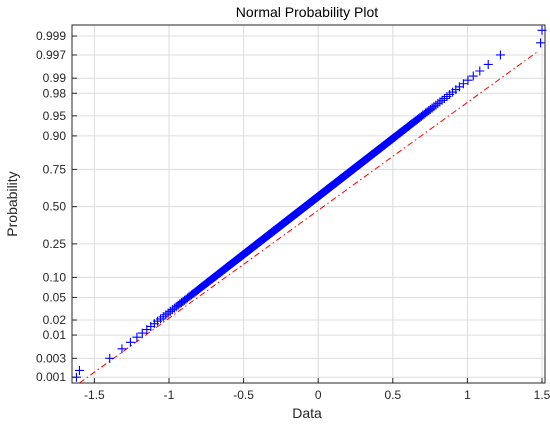 This screenshot has height=429, width=550. Describe the element at coordinates (51, 358) in the screenshot. I see `y-tick-label: 0.003` at that location.